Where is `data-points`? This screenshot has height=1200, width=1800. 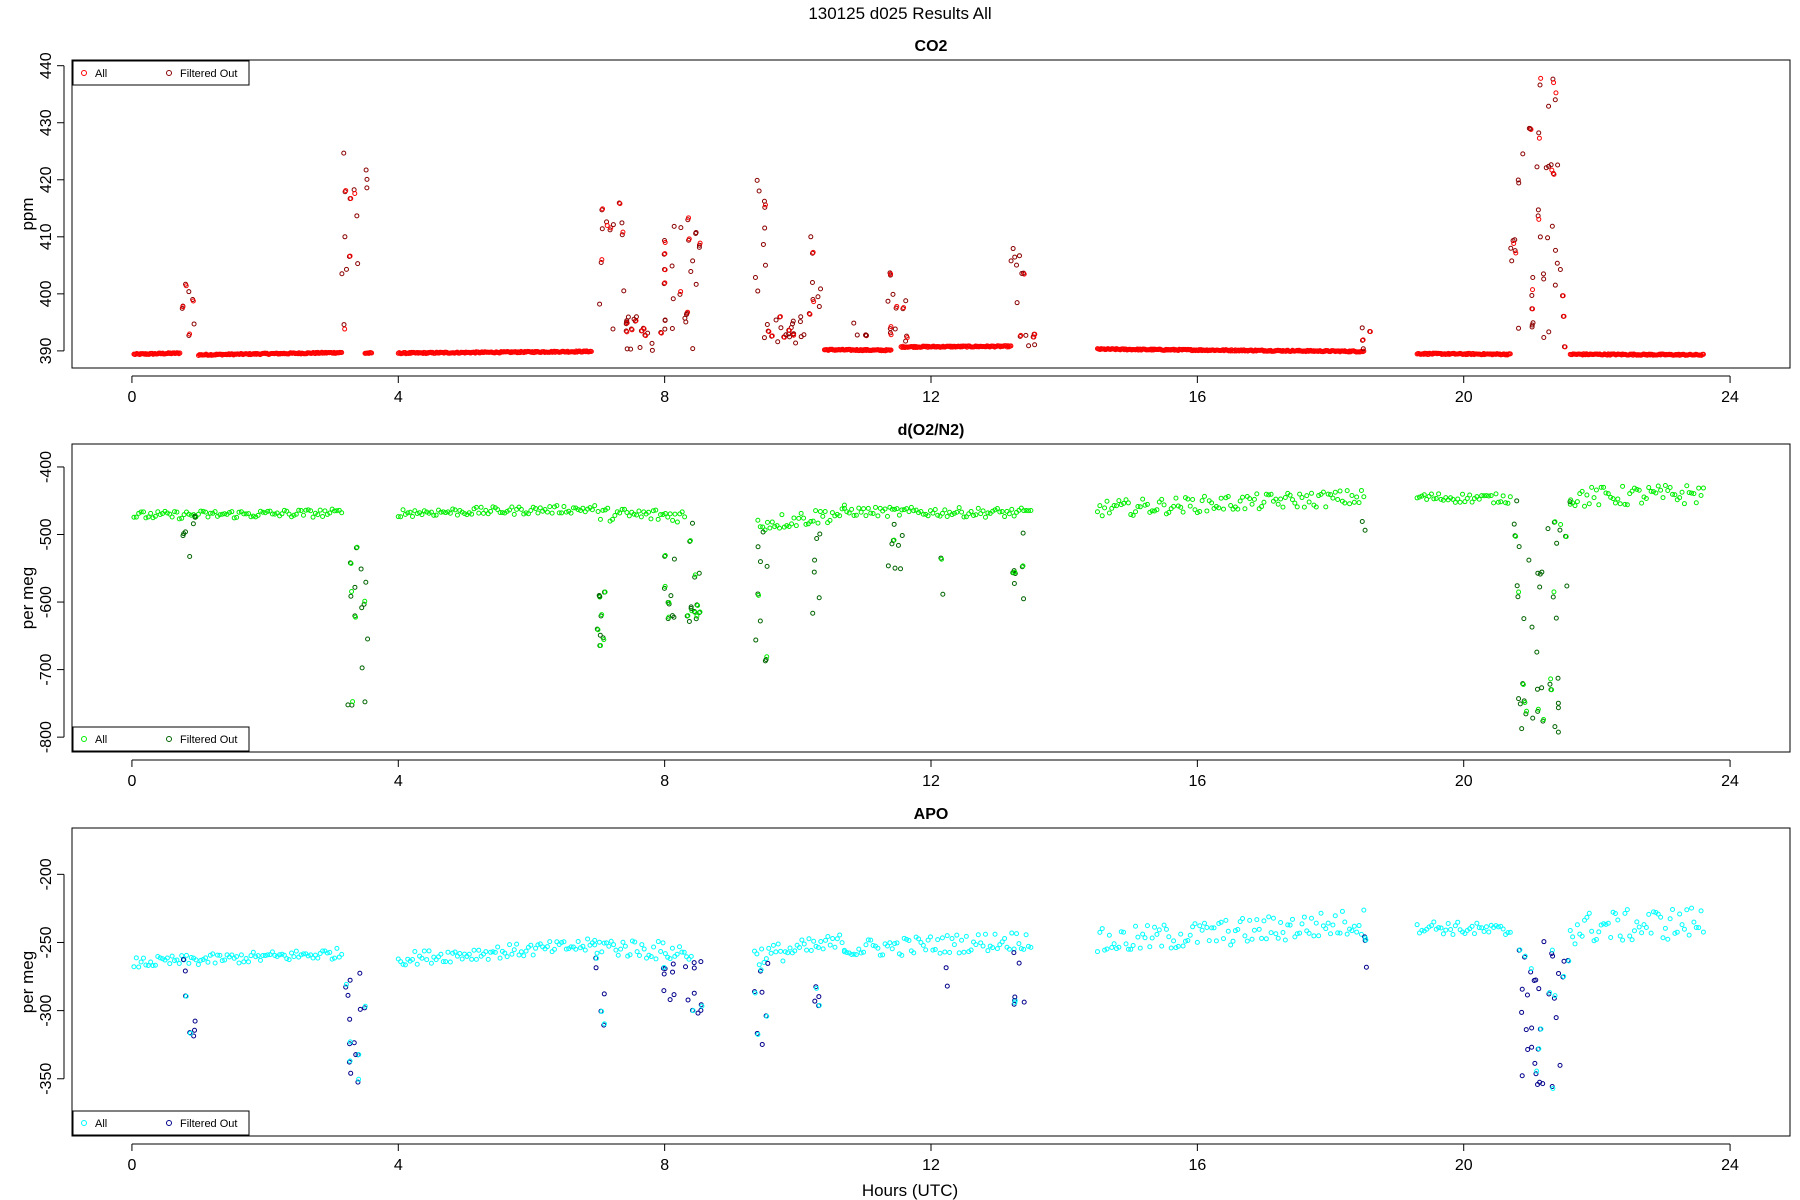
data-points is located at coordinates (918, 998).